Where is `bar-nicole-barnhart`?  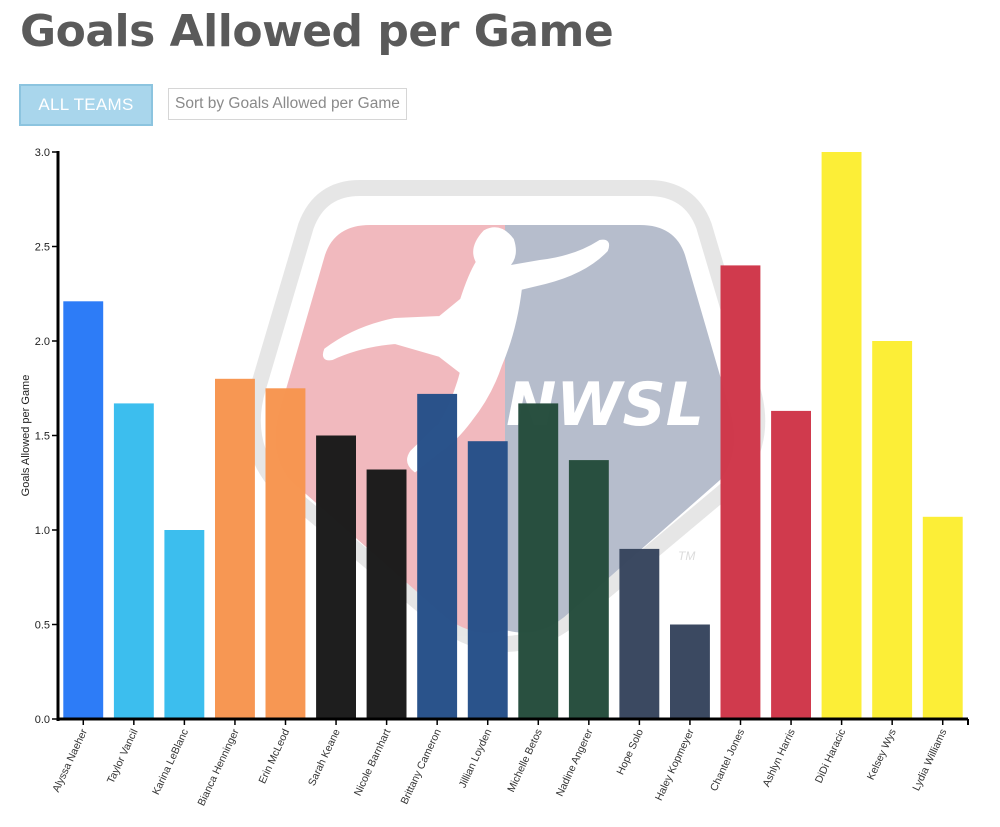 bar-nicole-barnhart is located at coordinates (386, 594).